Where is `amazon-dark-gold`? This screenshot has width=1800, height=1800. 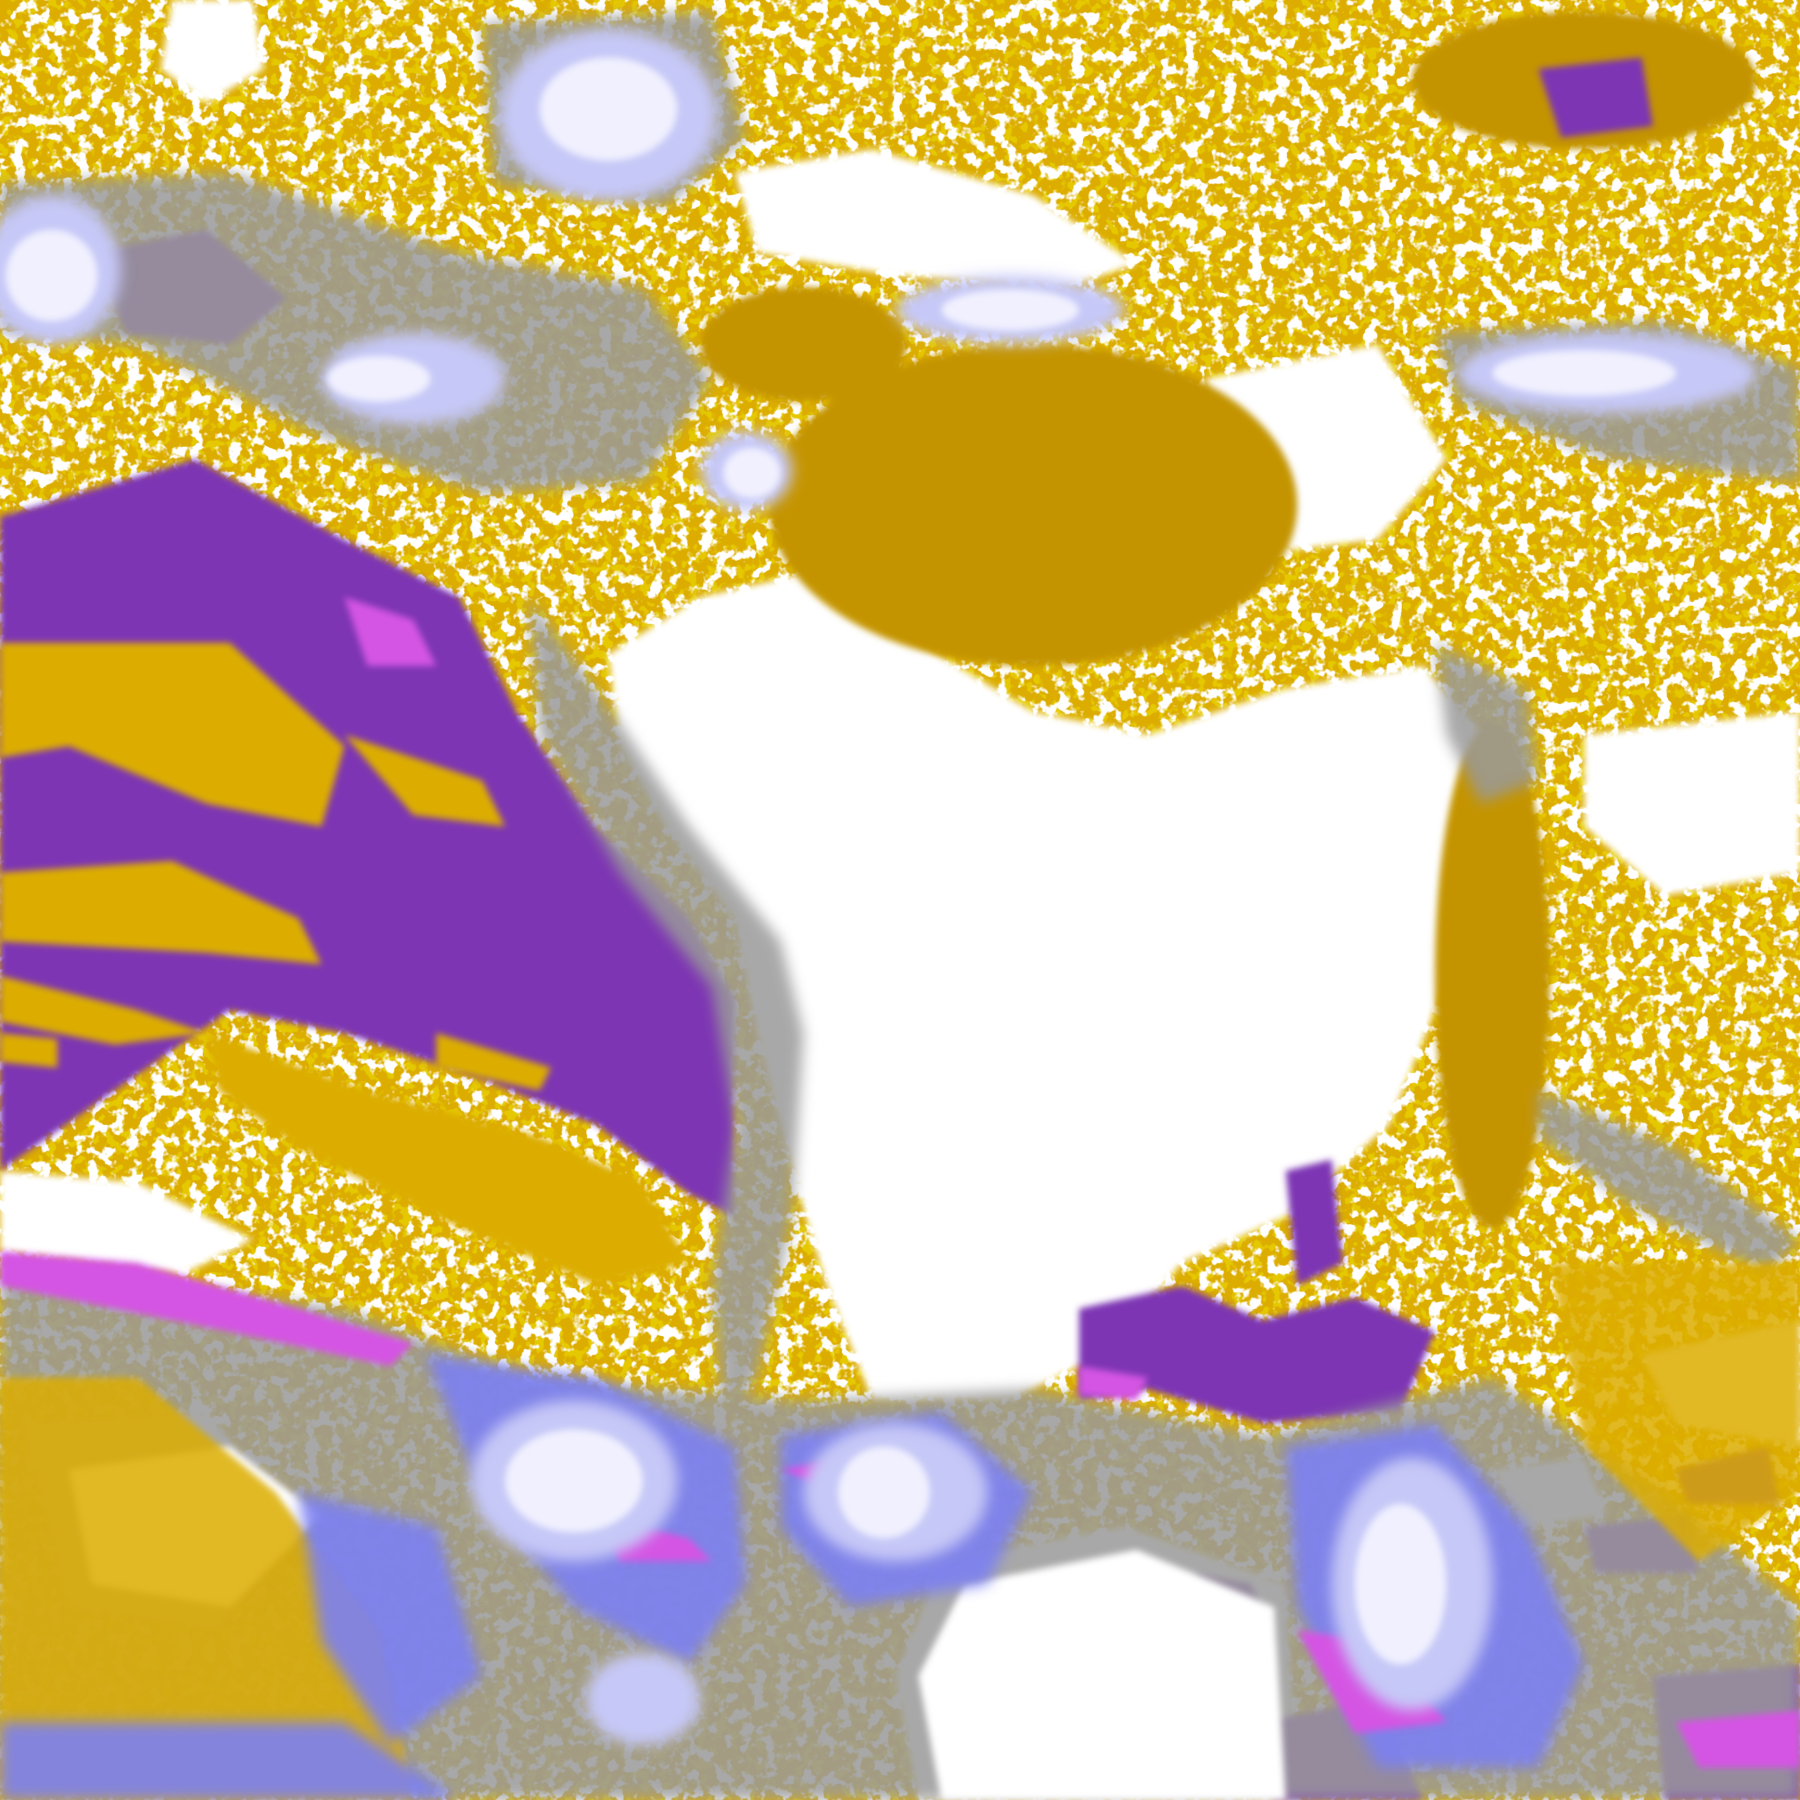
amazon-dark-gold is located at coordinates (1033, 505).